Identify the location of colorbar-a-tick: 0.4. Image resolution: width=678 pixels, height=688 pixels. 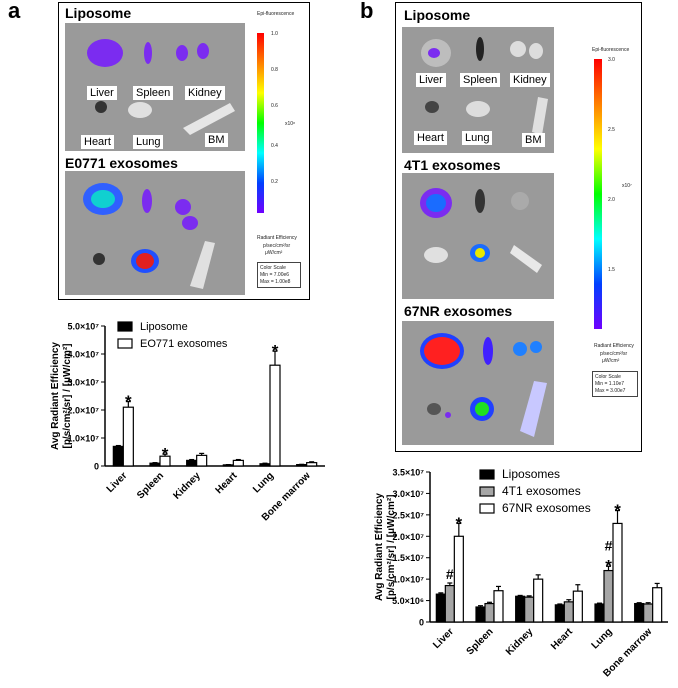
(274, 146).